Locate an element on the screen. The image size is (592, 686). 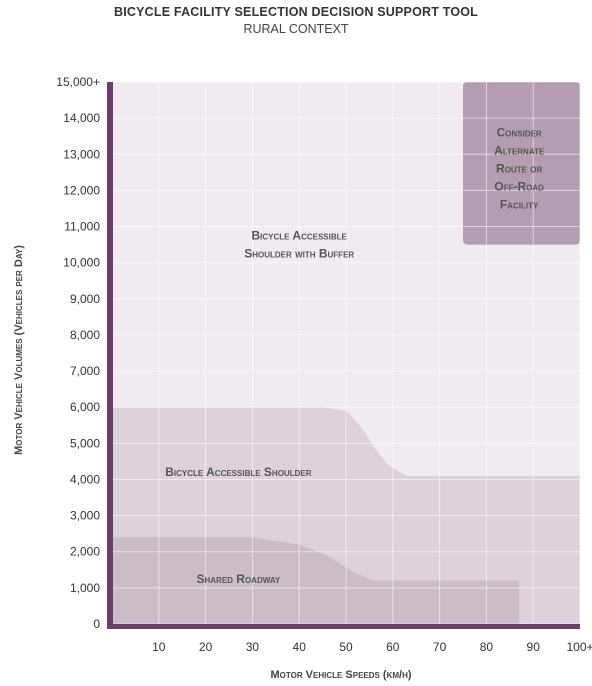
x-tick-label: 10 is located at coordinates (159, 647).